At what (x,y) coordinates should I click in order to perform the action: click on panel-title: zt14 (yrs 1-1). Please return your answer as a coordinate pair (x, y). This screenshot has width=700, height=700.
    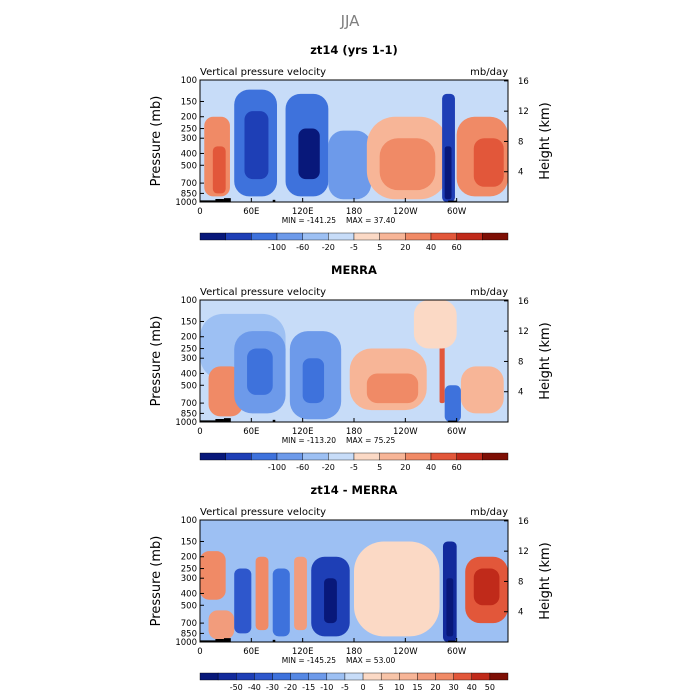
    Looking at the image, I should click on (354, 50).